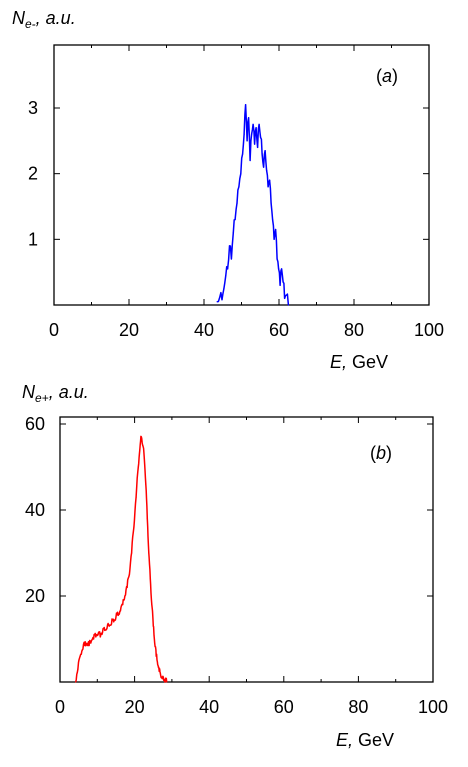 Image resolution: width=468 pixels, height=767 pixels. I want to click on panel-label: (b), so click(381, 453).